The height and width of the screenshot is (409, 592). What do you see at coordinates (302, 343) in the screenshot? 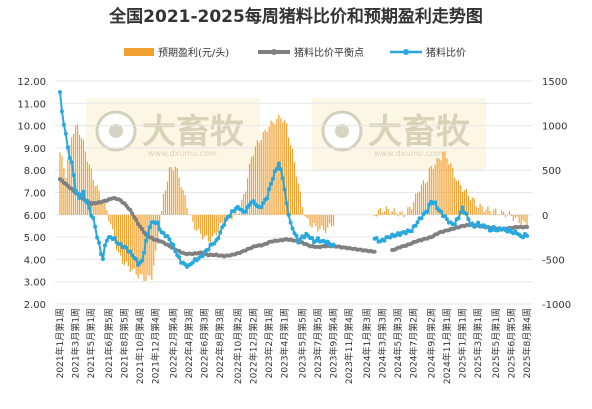
I see `x-tick-label: 2023年5月第5周` at bounding box center [302, 343].